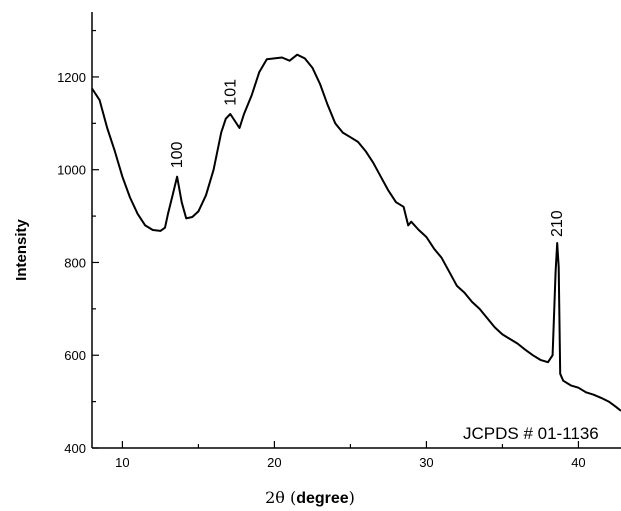 Image resolution: width=621 pixels, height=511 pixels. Describe the element at coordinates (75, 355) in the screenshot. I see `y-tick-label: 600` at that location.